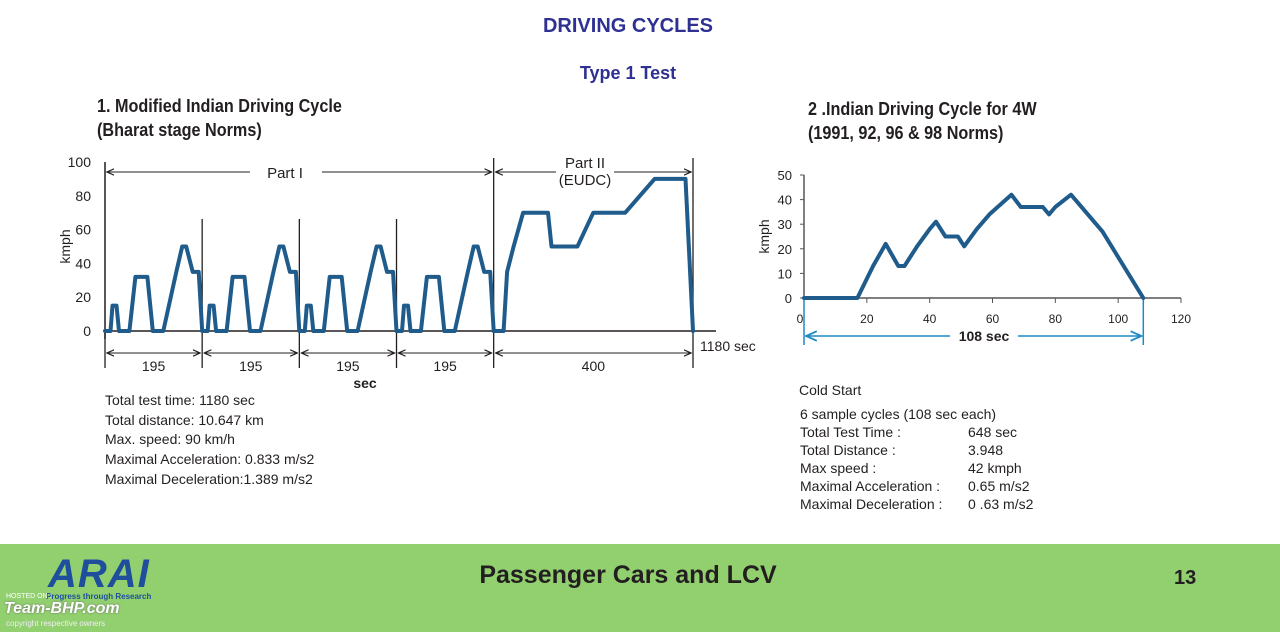 The height and width of the screenshot is (632, 1280). What do you see at coordinates (764, 236) in the screenshot?
I see `chart2-y-label: kmph` at bounding box center [764, 236].